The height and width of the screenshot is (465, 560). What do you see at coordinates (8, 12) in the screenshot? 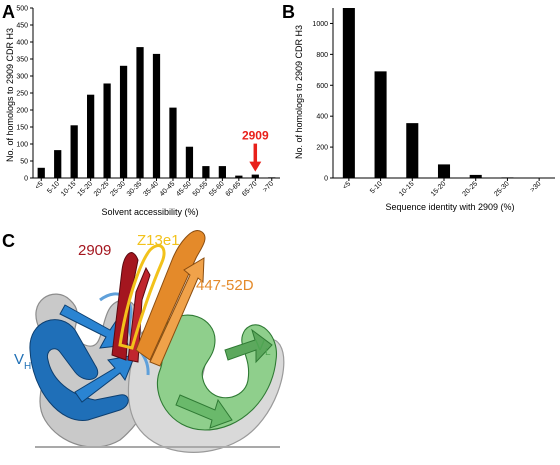
I see `panel-letter-a: A` at bounding box center [8, 12].